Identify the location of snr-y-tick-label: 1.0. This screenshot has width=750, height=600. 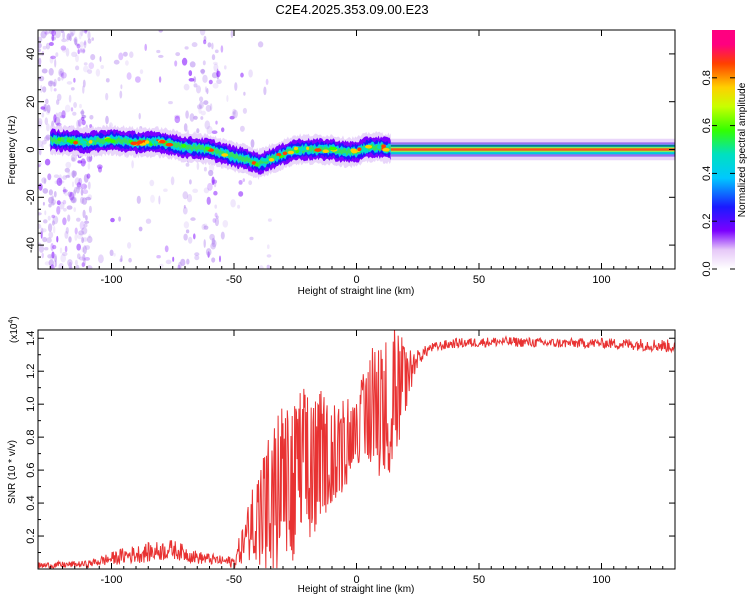
(31, 404).